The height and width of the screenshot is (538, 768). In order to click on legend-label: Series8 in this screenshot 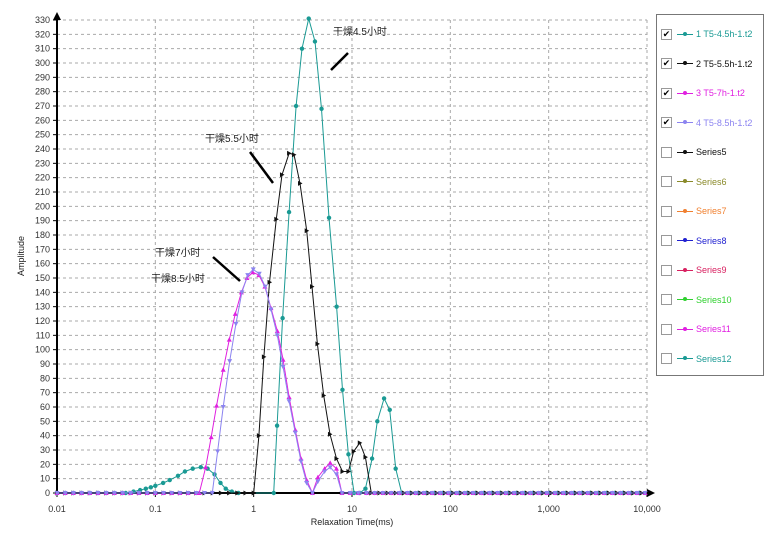, I will do `click(711, 240)`.